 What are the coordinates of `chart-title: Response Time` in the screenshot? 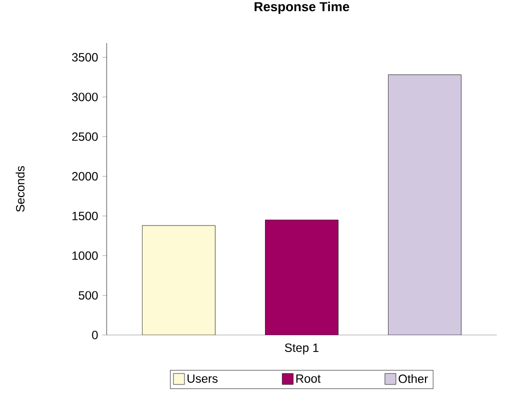 It's located at (302, 8).